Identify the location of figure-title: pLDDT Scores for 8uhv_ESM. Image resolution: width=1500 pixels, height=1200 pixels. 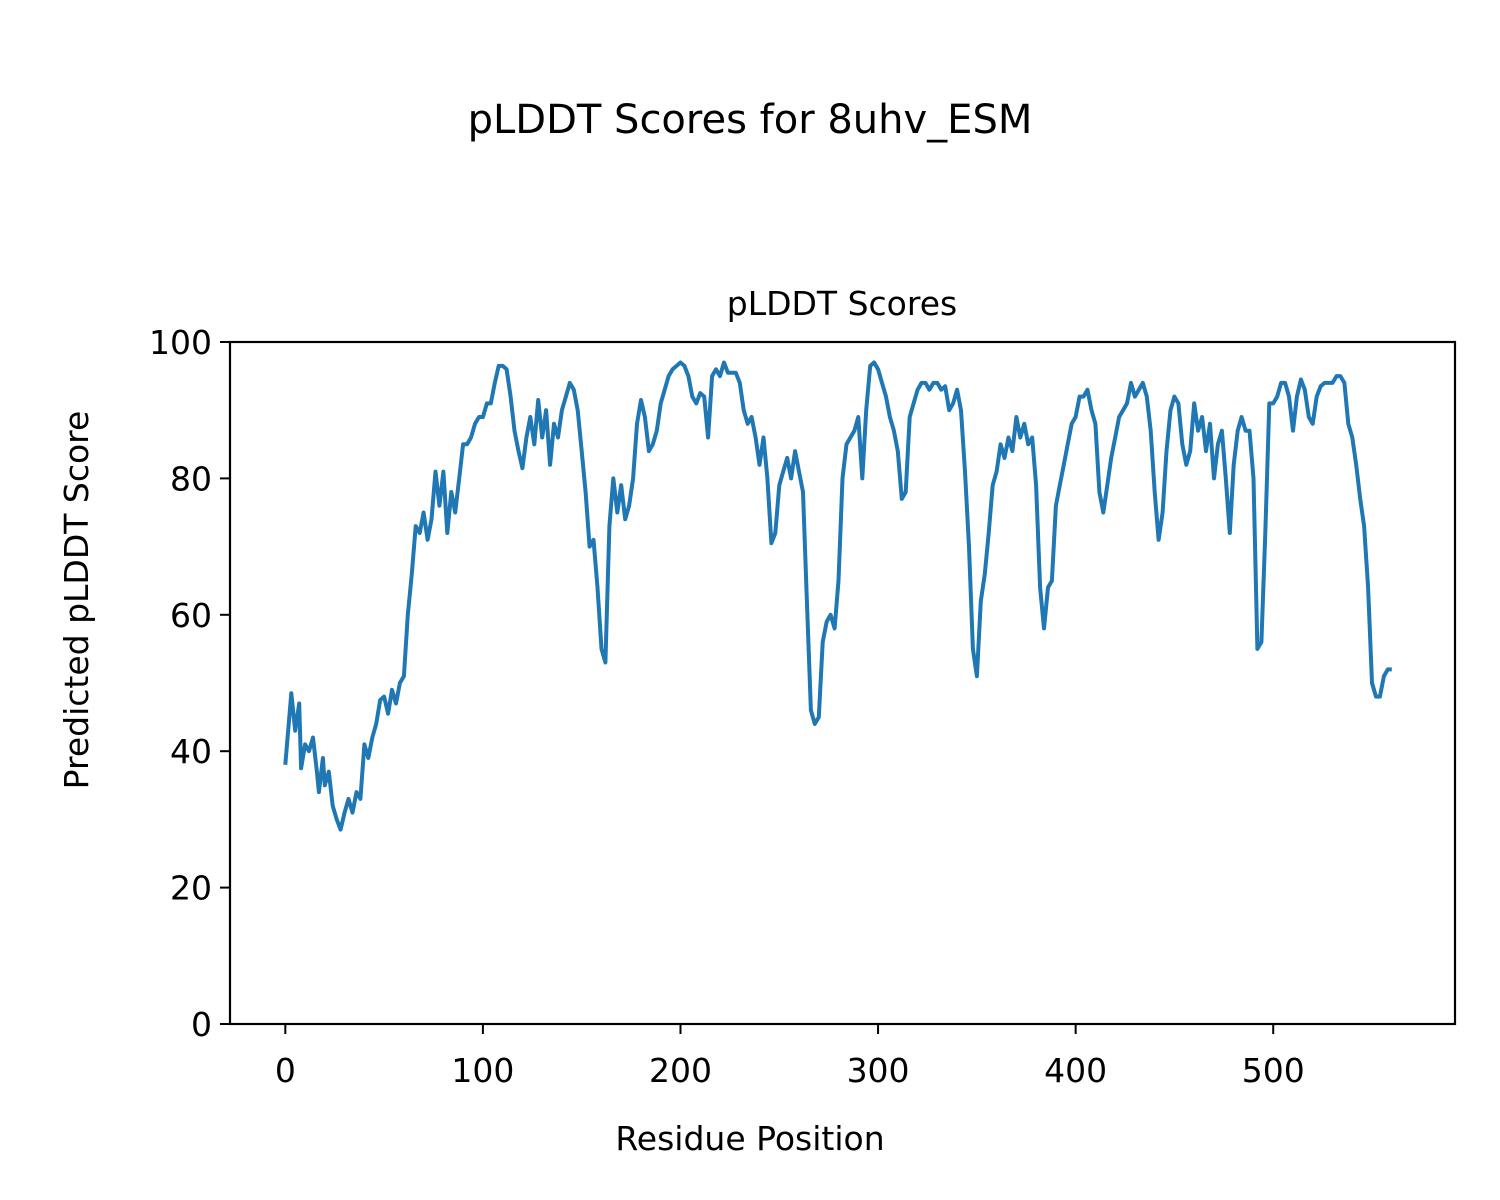
(750, 120).